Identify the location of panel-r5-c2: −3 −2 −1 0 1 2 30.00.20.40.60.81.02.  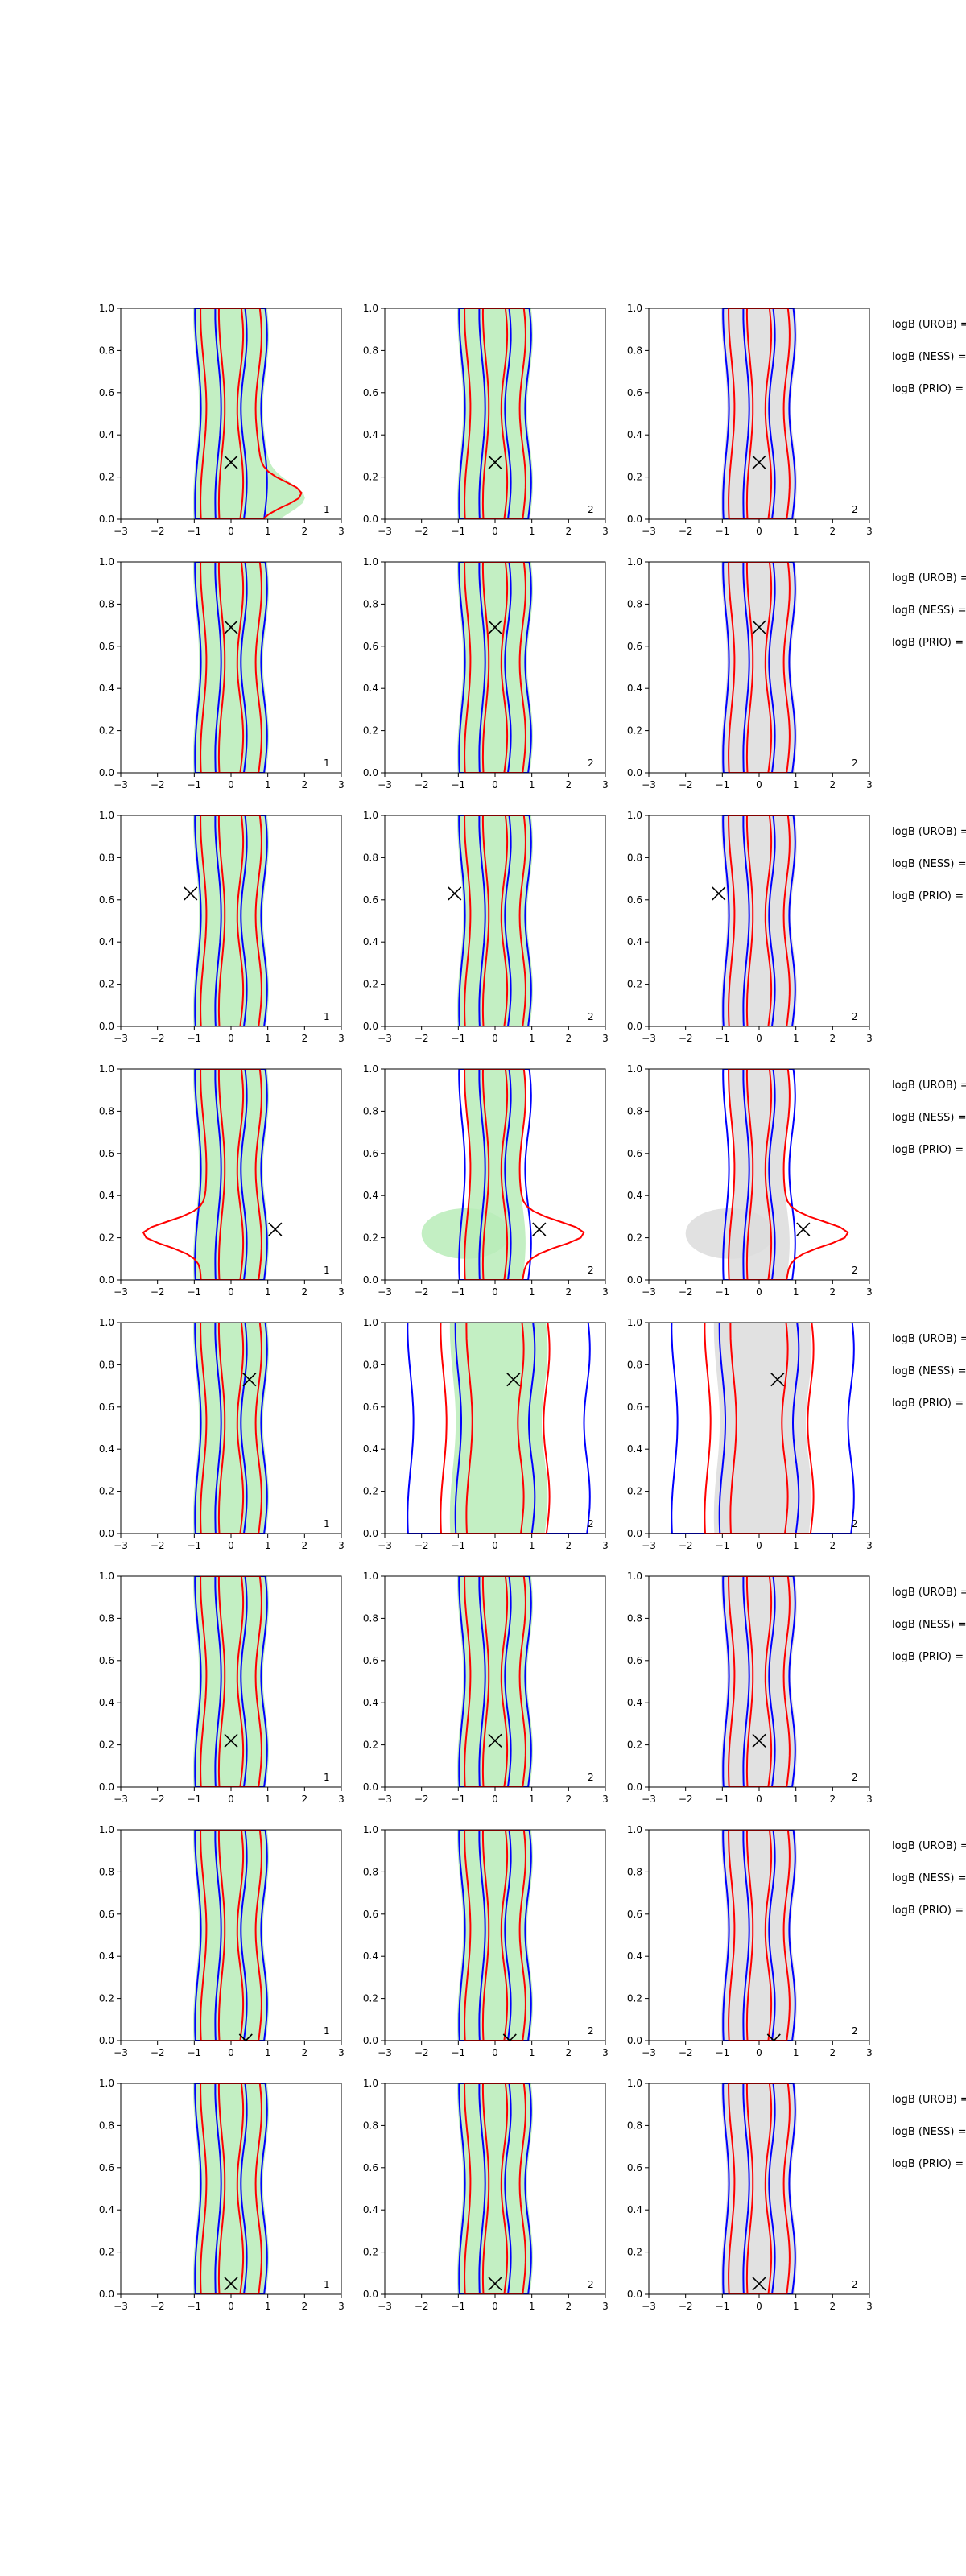
(486, 1434).